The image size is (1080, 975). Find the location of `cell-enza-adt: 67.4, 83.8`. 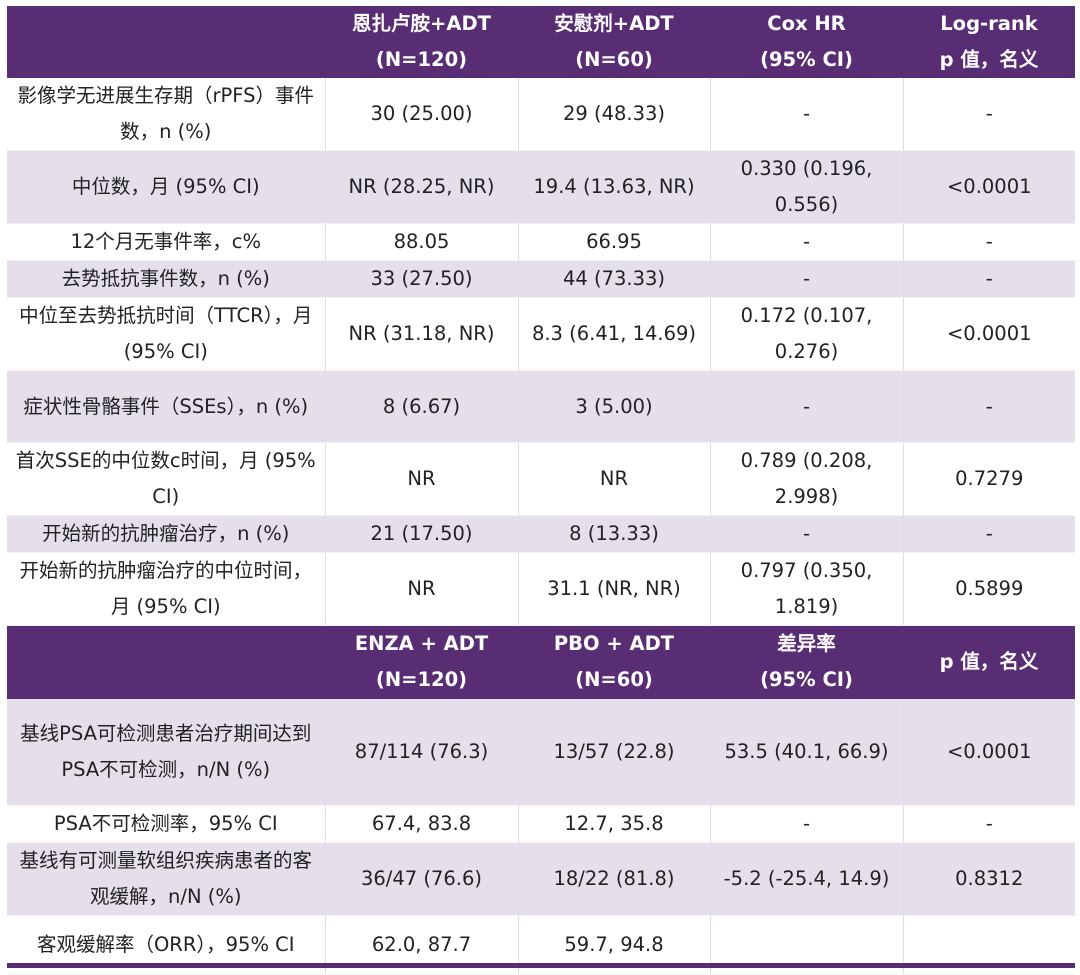

cell-enza-adt: 67.4, 83.8 is located at coordinates (421, 824).